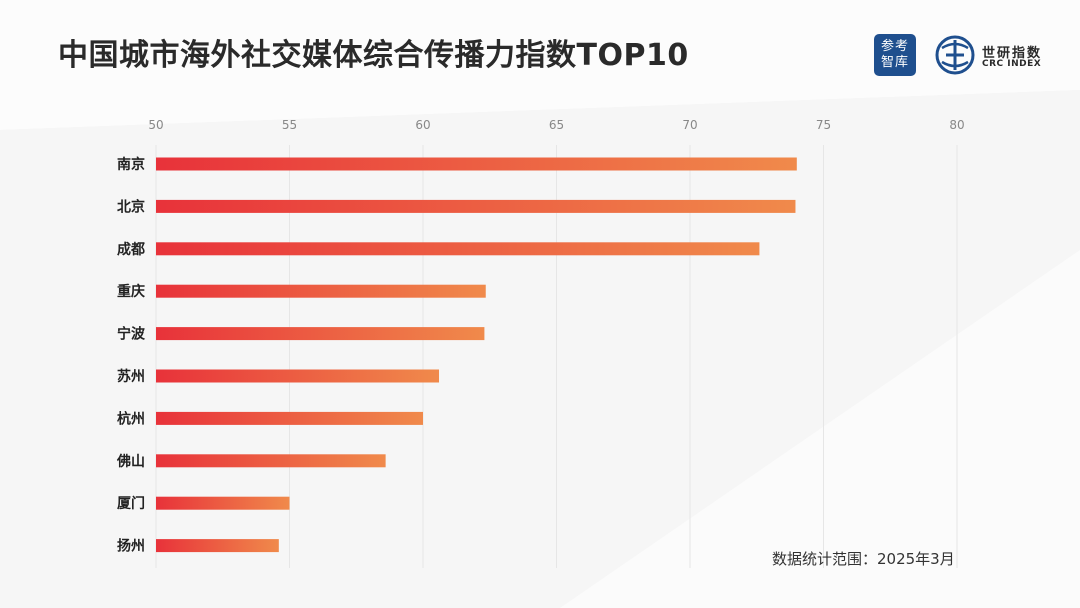 This screenshot has width=1080, height=608. What do you see at coordinates (689, 125) in the screenshot?
I see `x-tick-label: 70` at bounding box center [689, 125].